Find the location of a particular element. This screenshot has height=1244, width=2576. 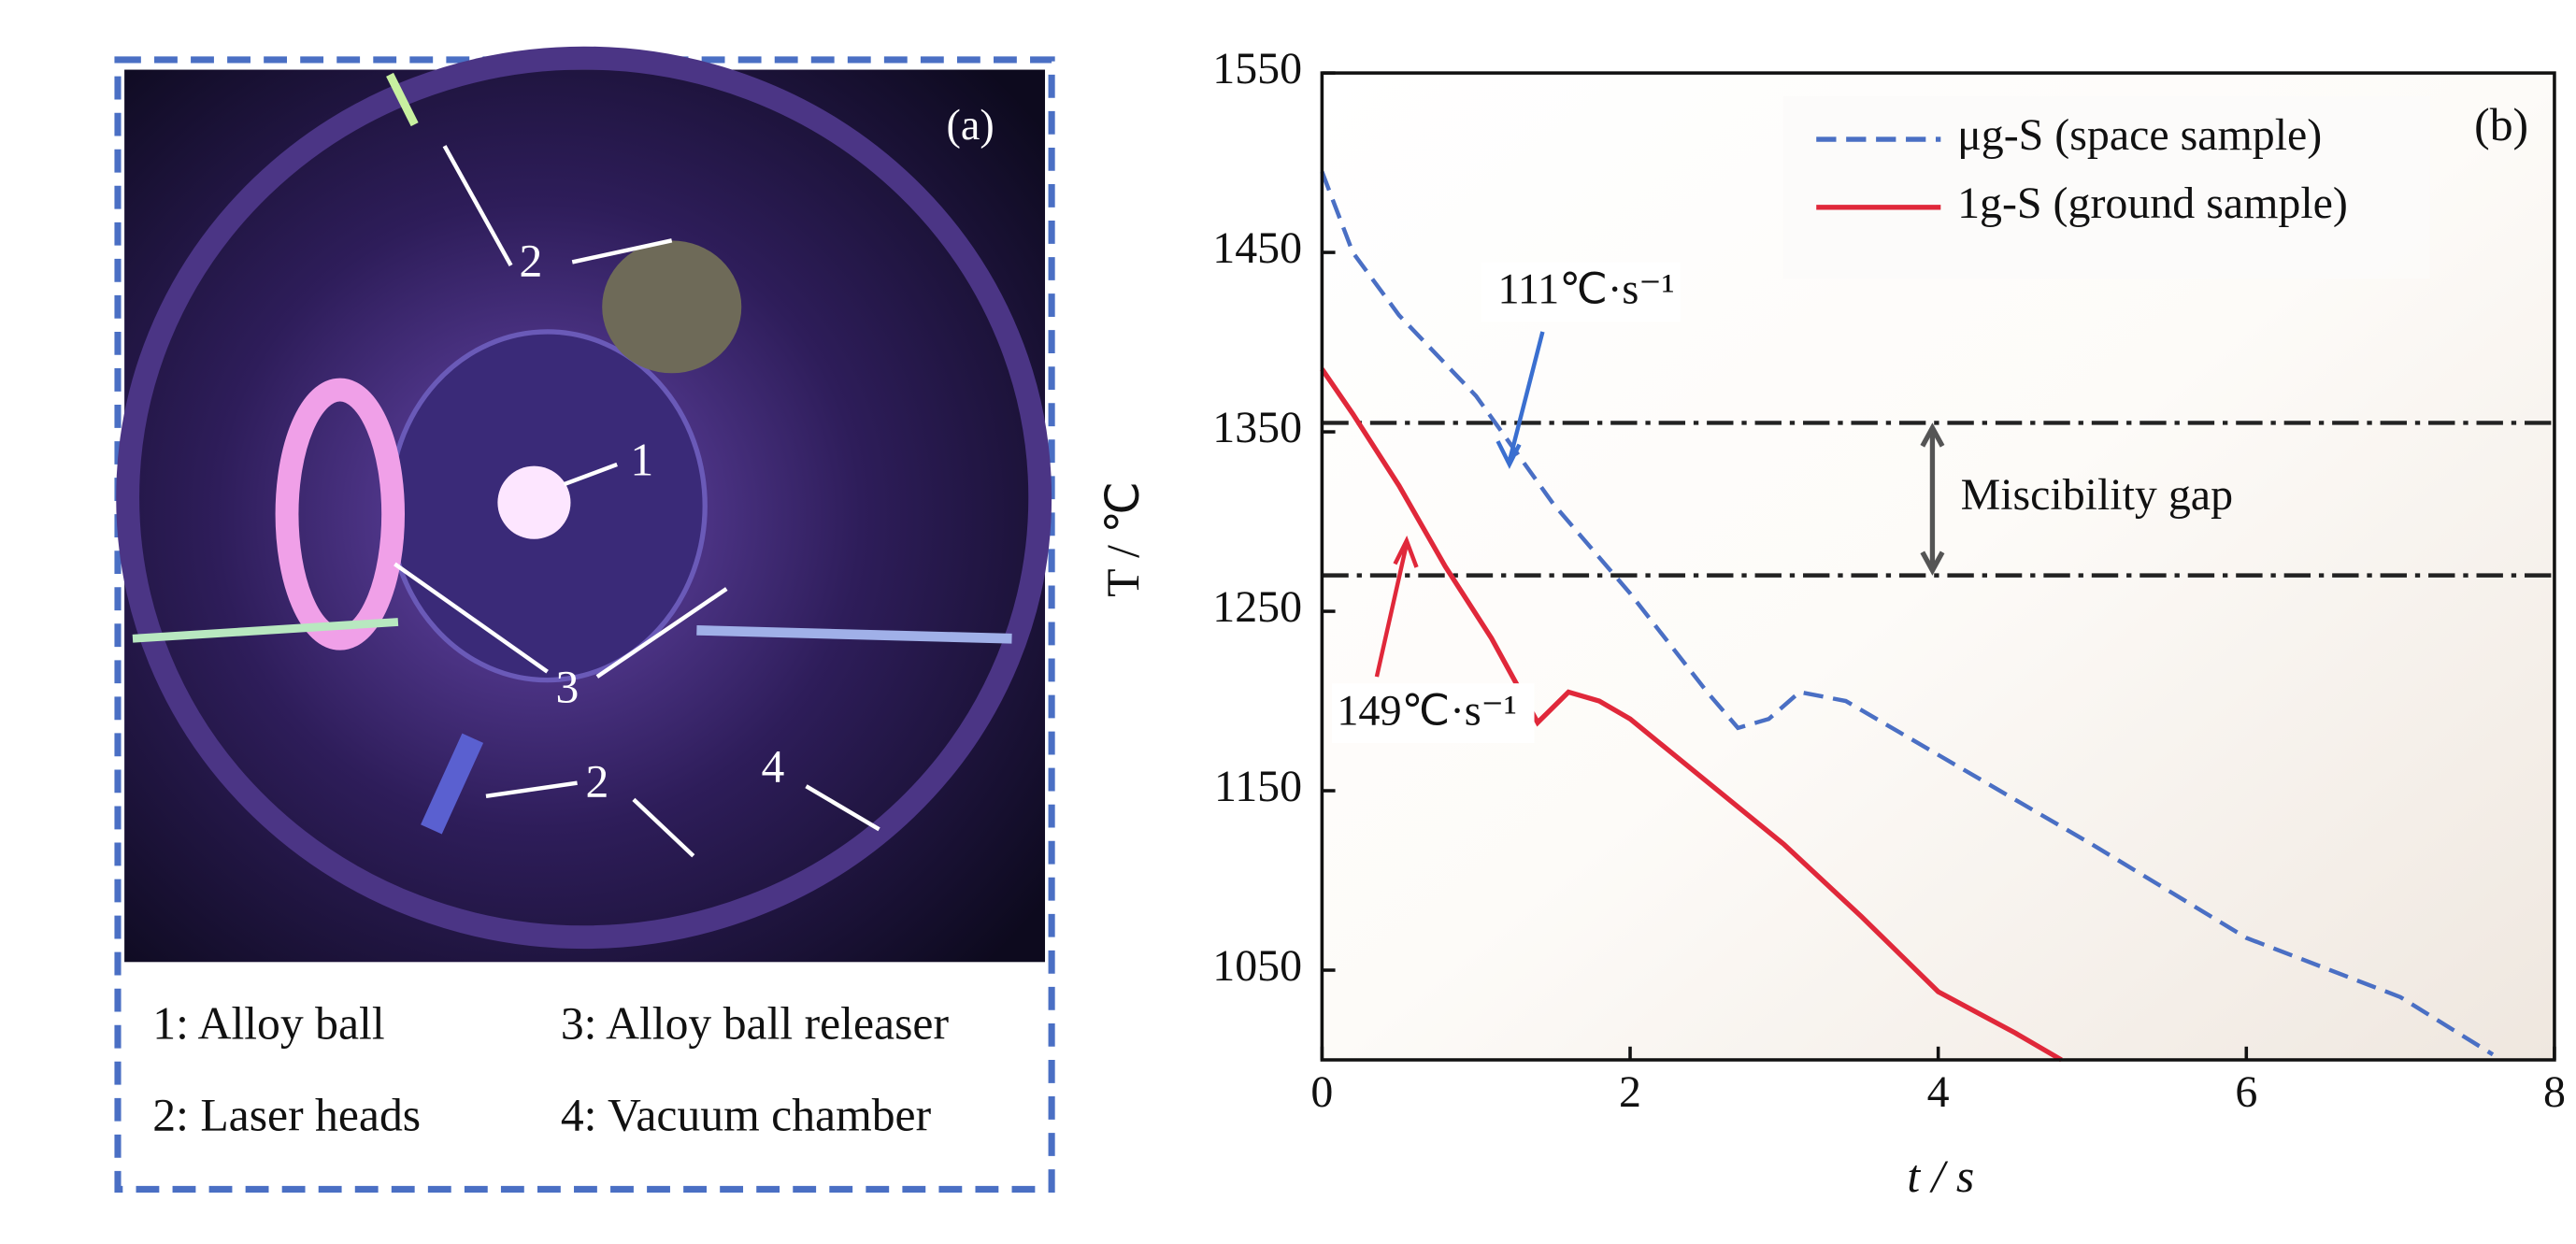

panel-label: (a) is located at coordinates (971, 125).